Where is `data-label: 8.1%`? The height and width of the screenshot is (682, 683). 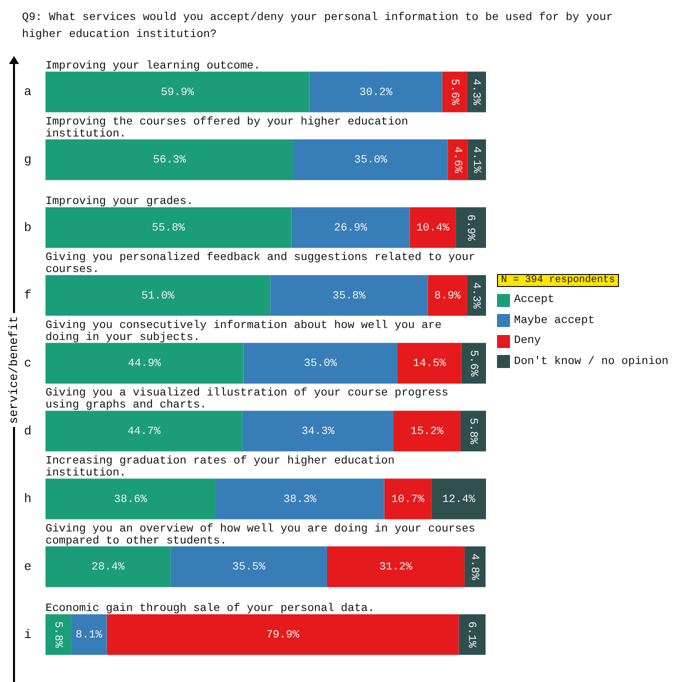 data-label: 8.1% is located at coordinates (89, 635).